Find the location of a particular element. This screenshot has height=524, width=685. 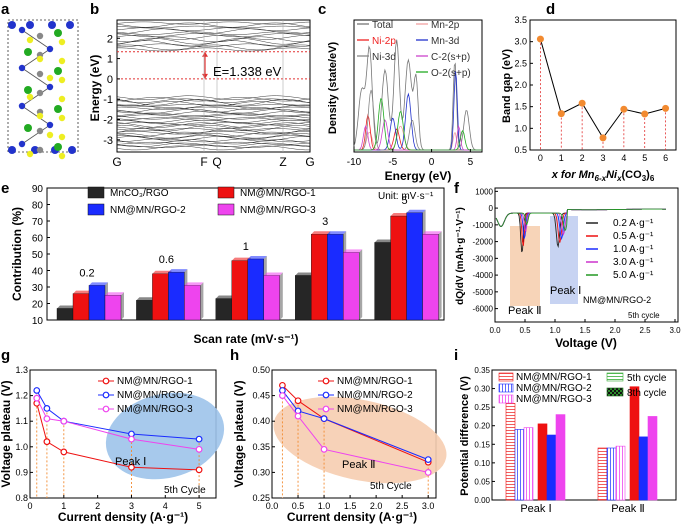

panel-f-peak1-label: Peak Ⅰ is located at coordinates (565, 291).